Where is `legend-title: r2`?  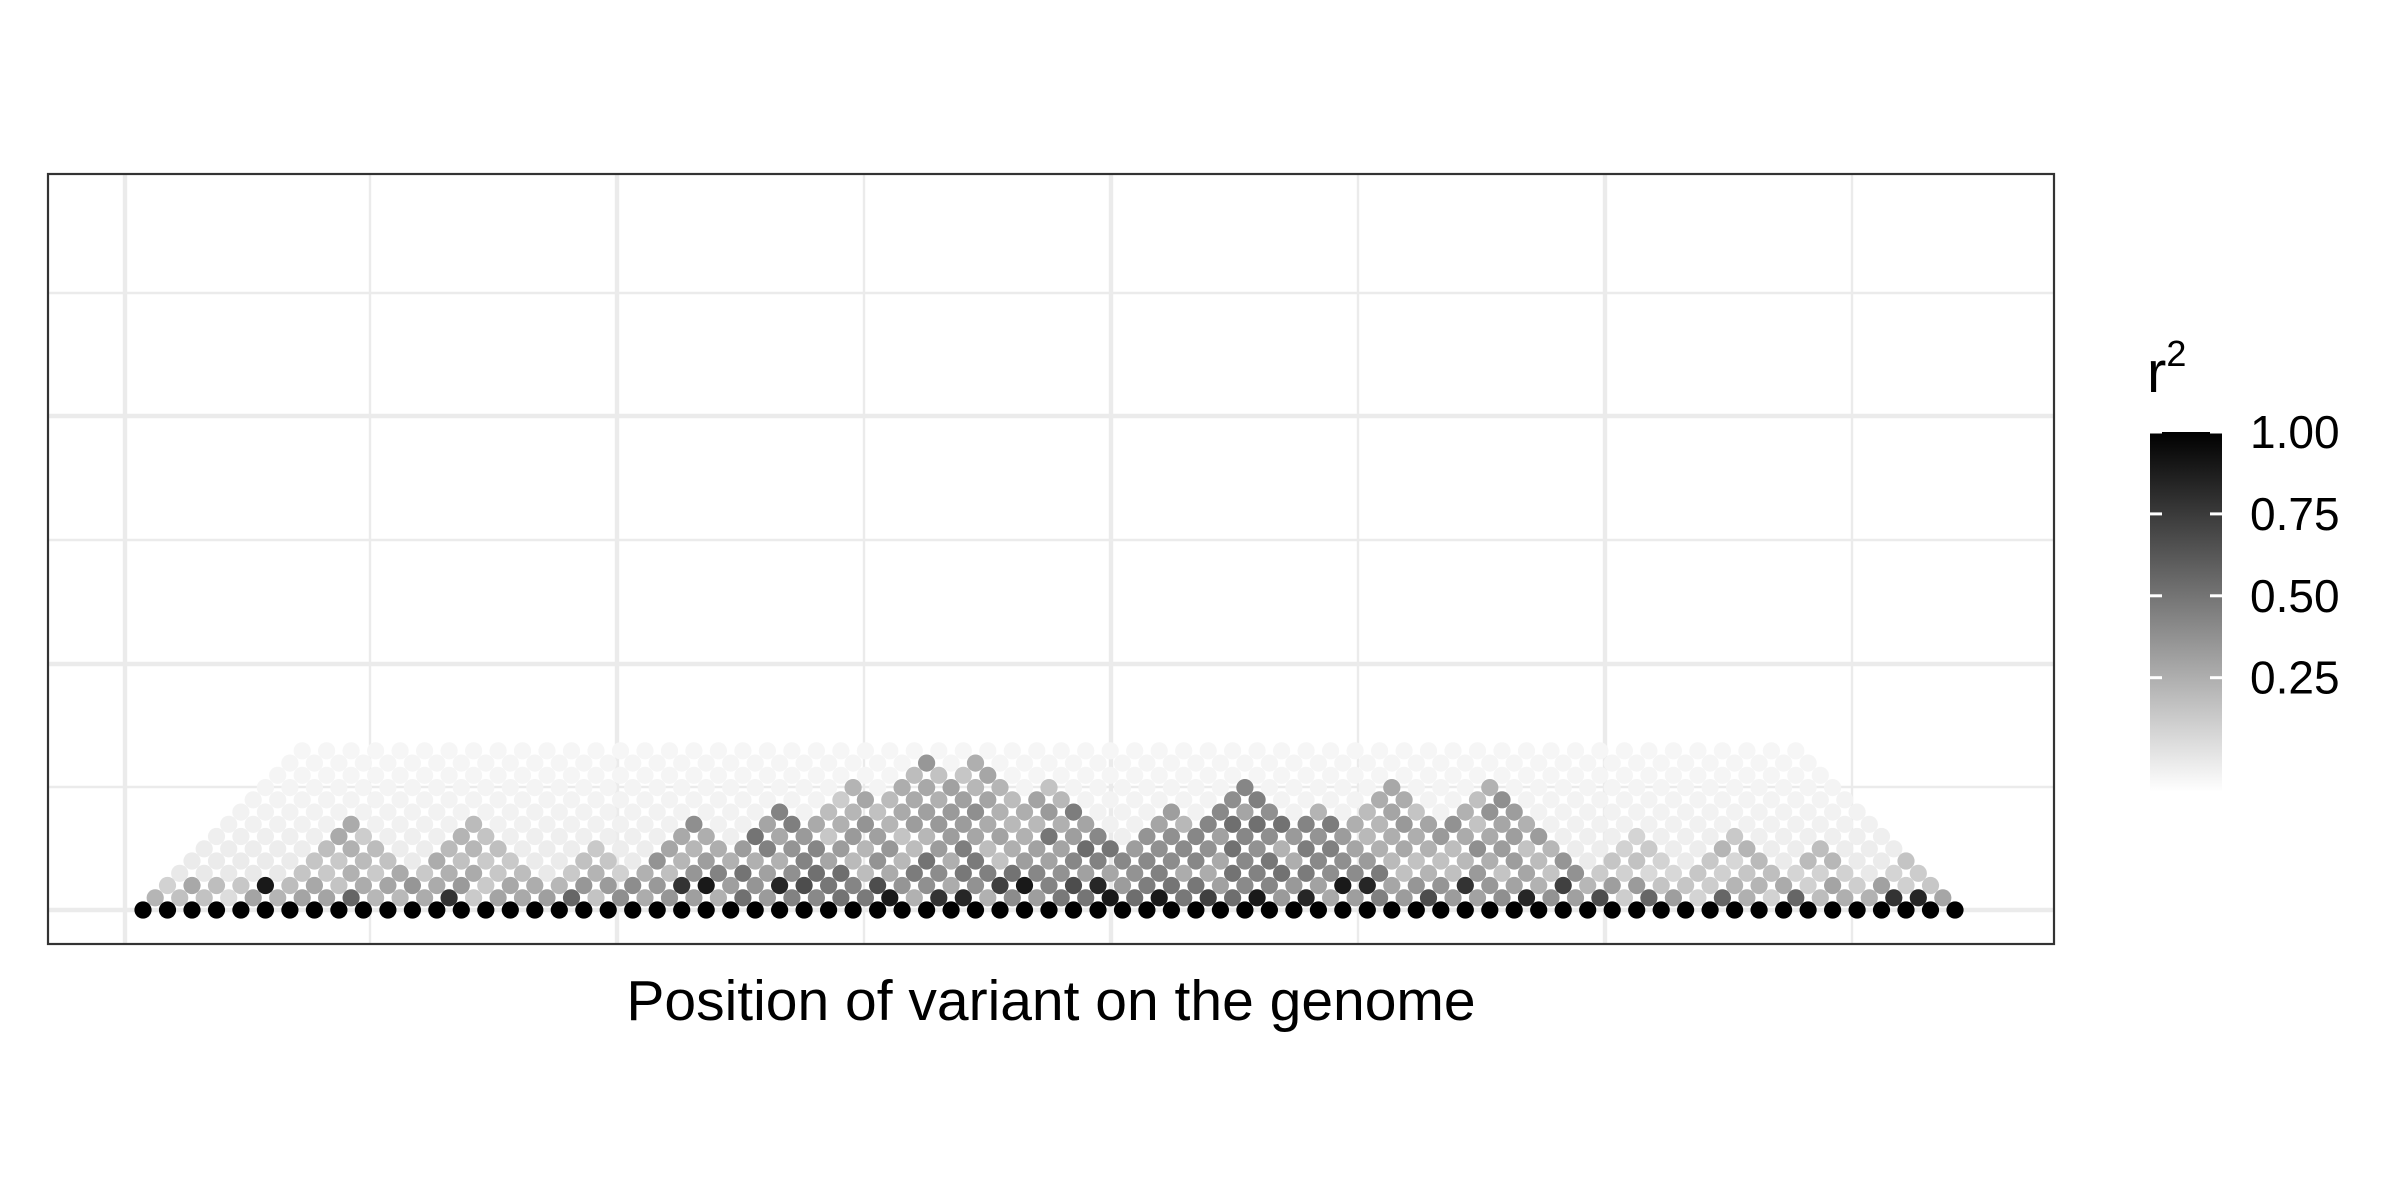 legend-title: r2 is located at coordinates (2166, 369).